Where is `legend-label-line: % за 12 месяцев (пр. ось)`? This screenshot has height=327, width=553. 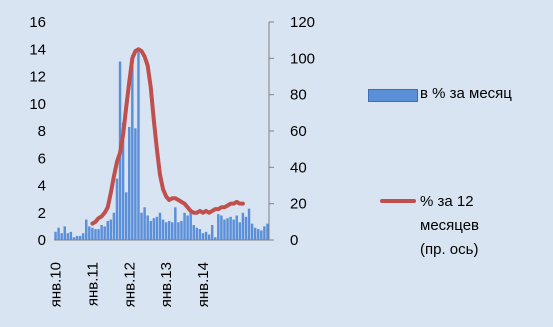
legend-label-line: % за 12 месяцев (пр. ось) is located at coordinates (480, 226).